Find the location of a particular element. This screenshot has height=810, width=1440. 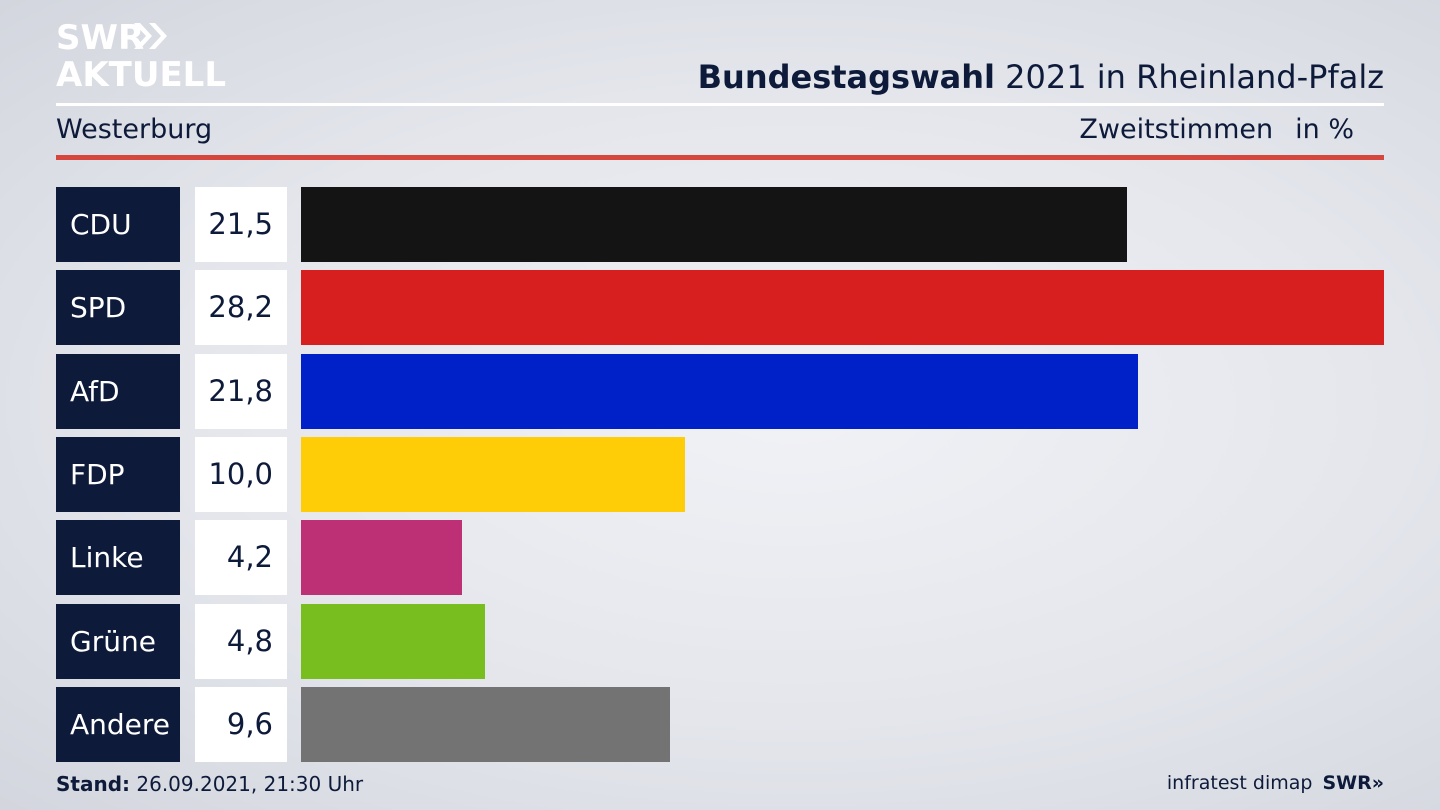

region-name: Westerburg is located at coordinates (134, 129).